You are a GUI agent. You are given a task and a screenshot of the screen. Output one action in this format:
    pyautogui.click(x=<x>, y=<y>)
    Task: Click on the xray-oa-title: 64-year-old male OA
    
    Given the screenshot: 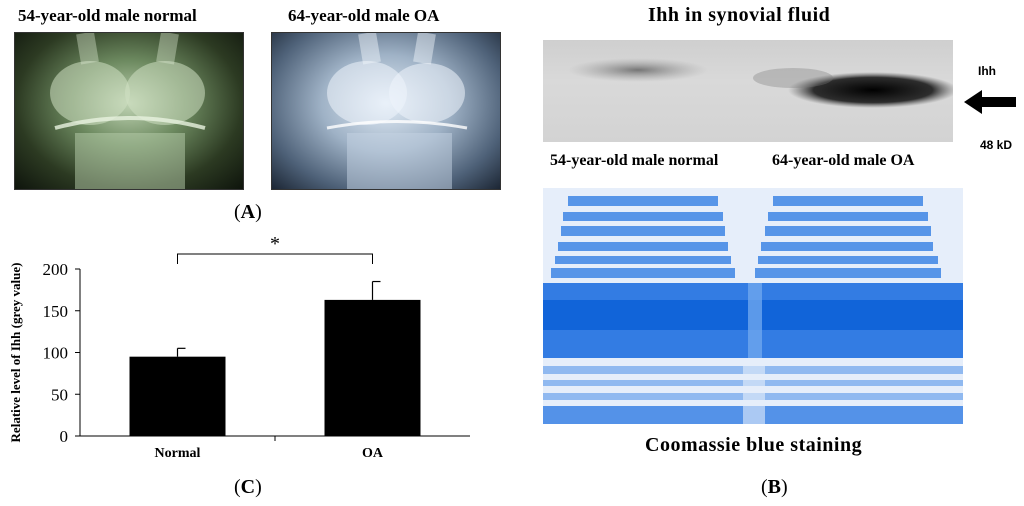 What is the action you would take?
    pyautogui.click(x=364, y=15)
    